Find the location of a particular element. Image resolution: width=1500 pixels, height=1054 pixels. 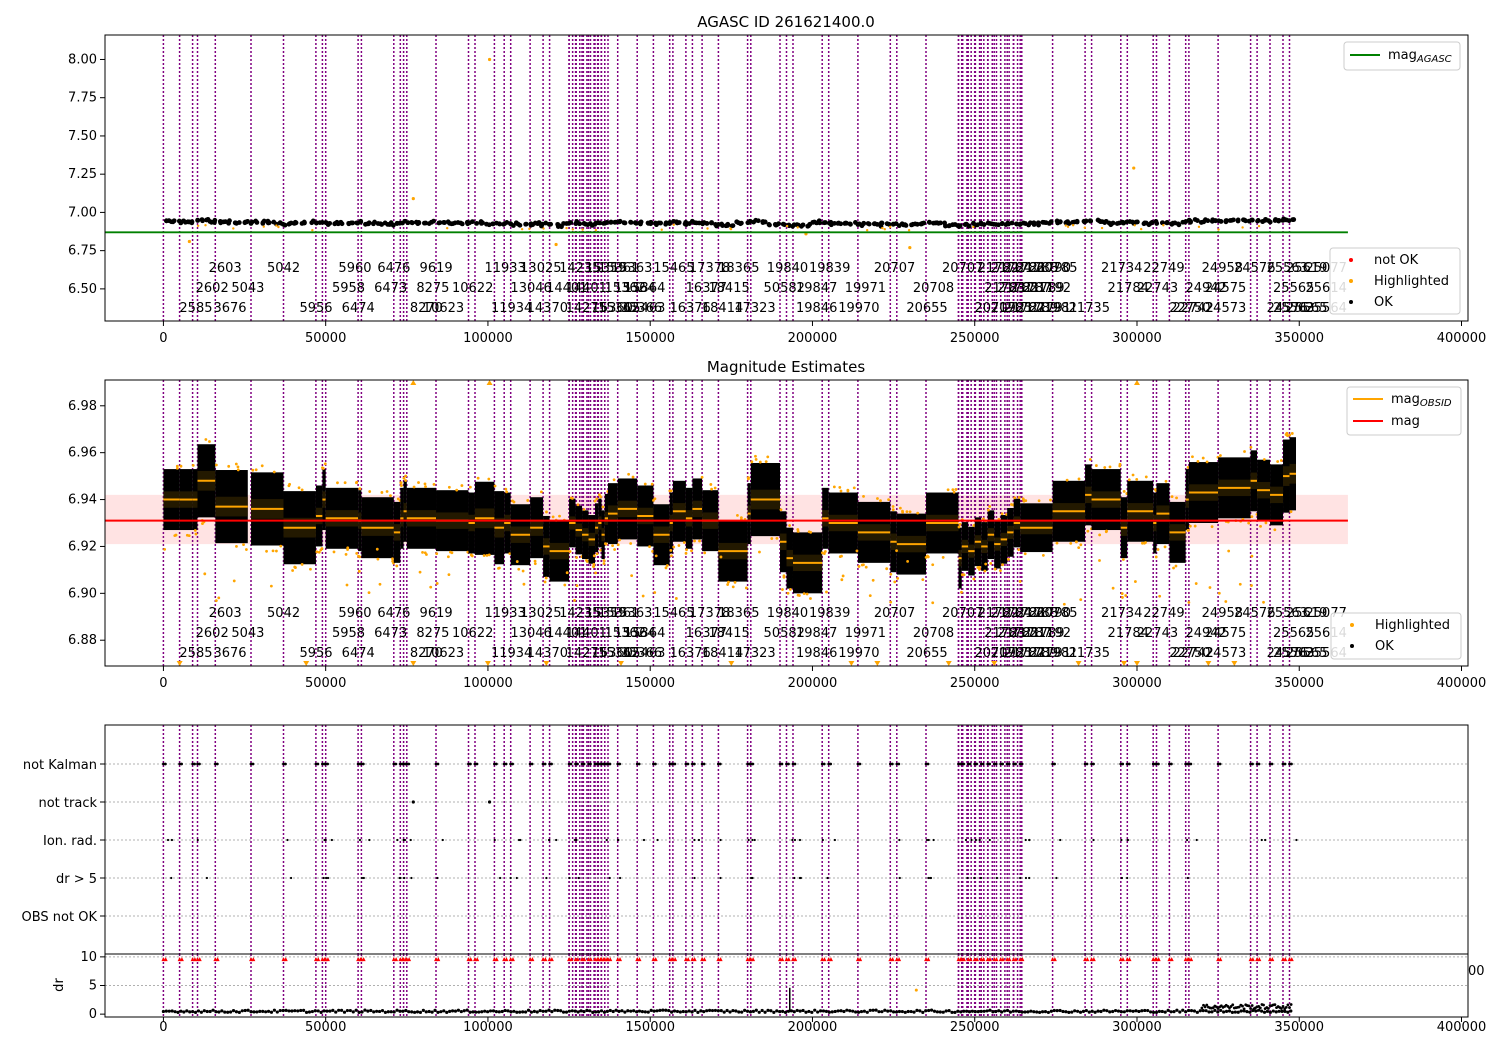

x-tick-label: 400000 is located at coordinates (1462, 338).